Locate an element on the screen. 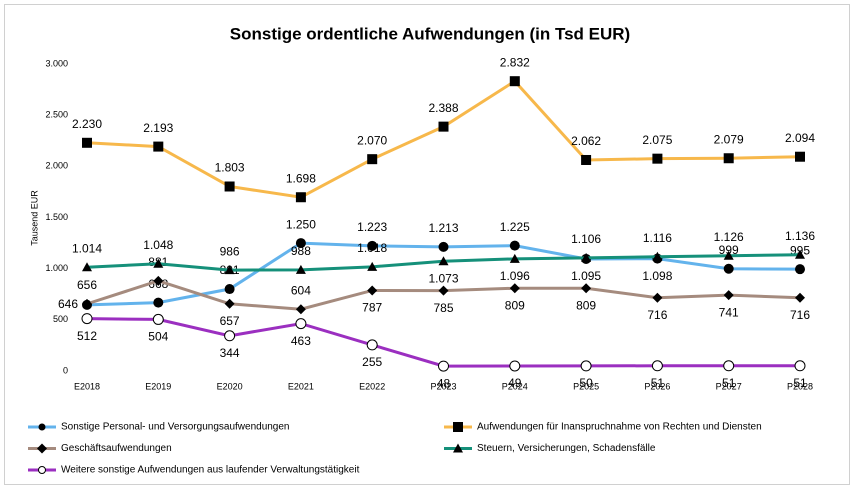  y-tick-label: 1.500 is located at coordinates (56, 217).